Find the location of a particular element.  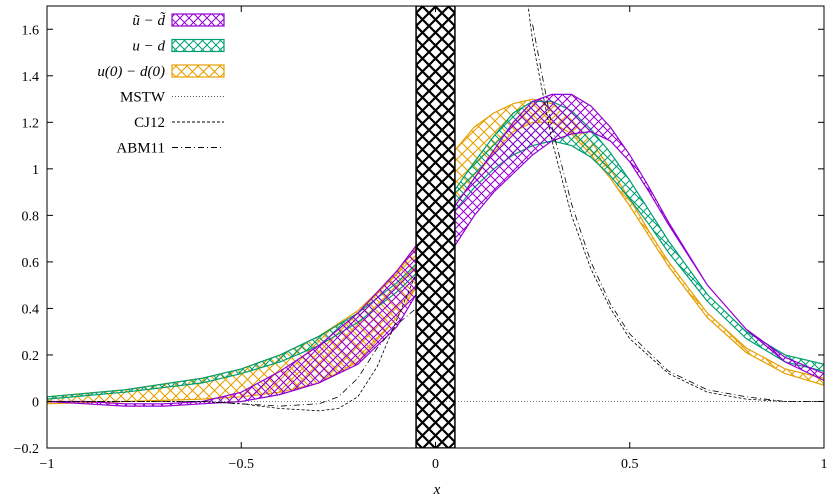

legend-entry-u-d: u − d is located at coordinates (178, 46).